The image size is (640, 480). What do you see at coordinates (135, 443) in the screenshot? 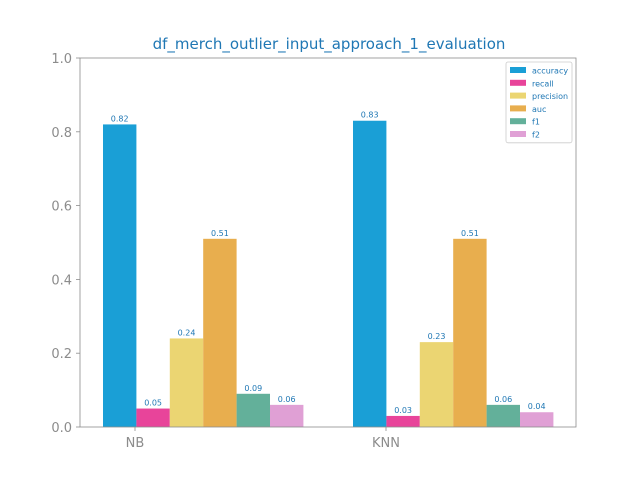
I see `x-tick-label-nb: NB` at bounding box center [135, 443].